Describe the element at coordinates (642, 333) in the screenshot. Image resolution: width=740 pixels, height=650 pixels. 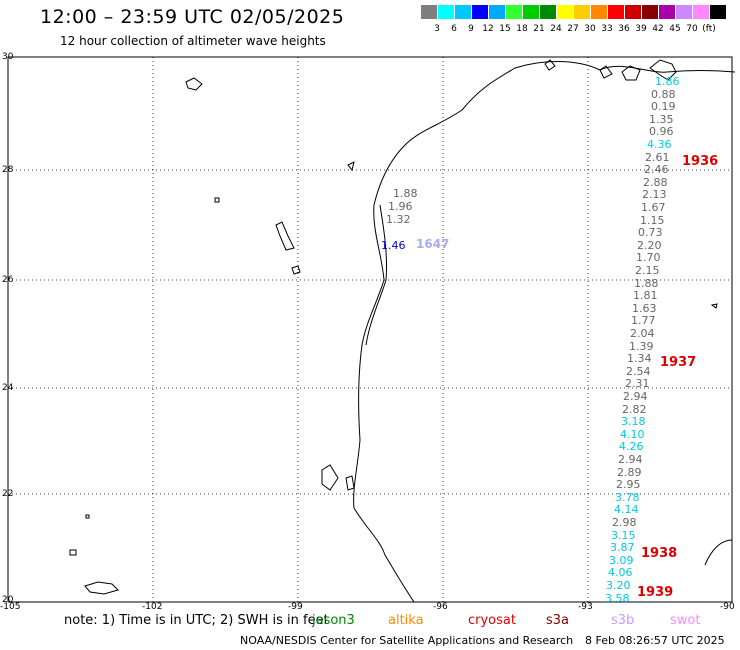
I see `wave-height-value: 2.04` at that location.